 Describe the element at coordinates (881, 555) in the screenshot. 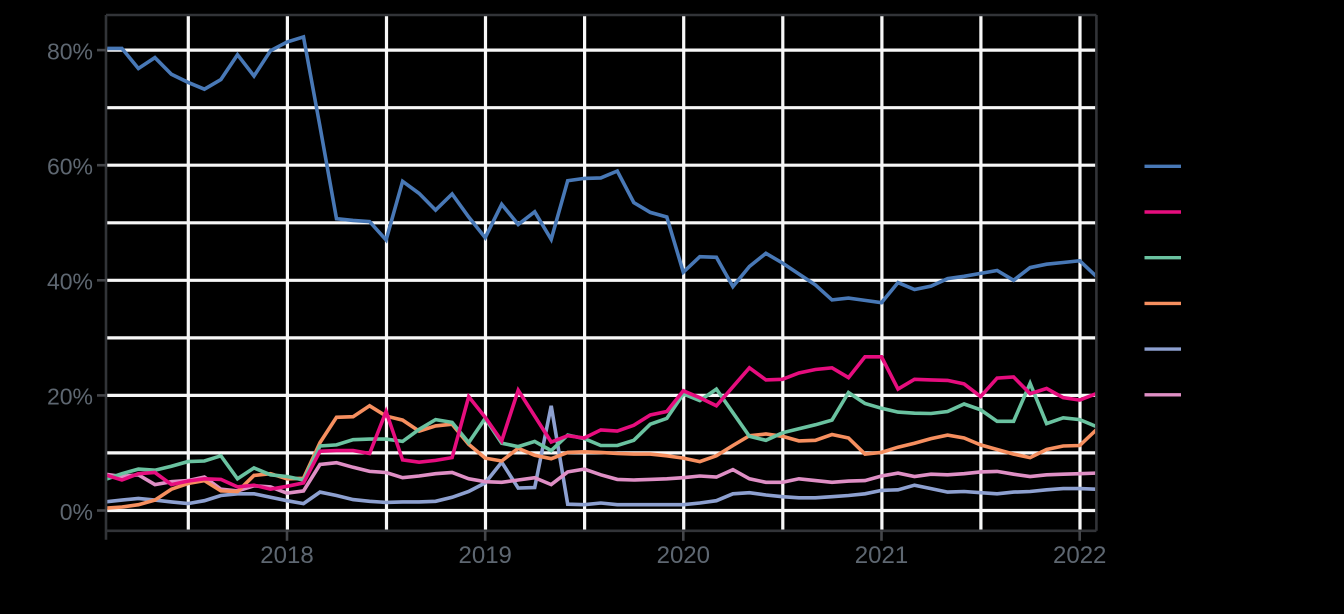

I see `svg-text: 2021` at that location.